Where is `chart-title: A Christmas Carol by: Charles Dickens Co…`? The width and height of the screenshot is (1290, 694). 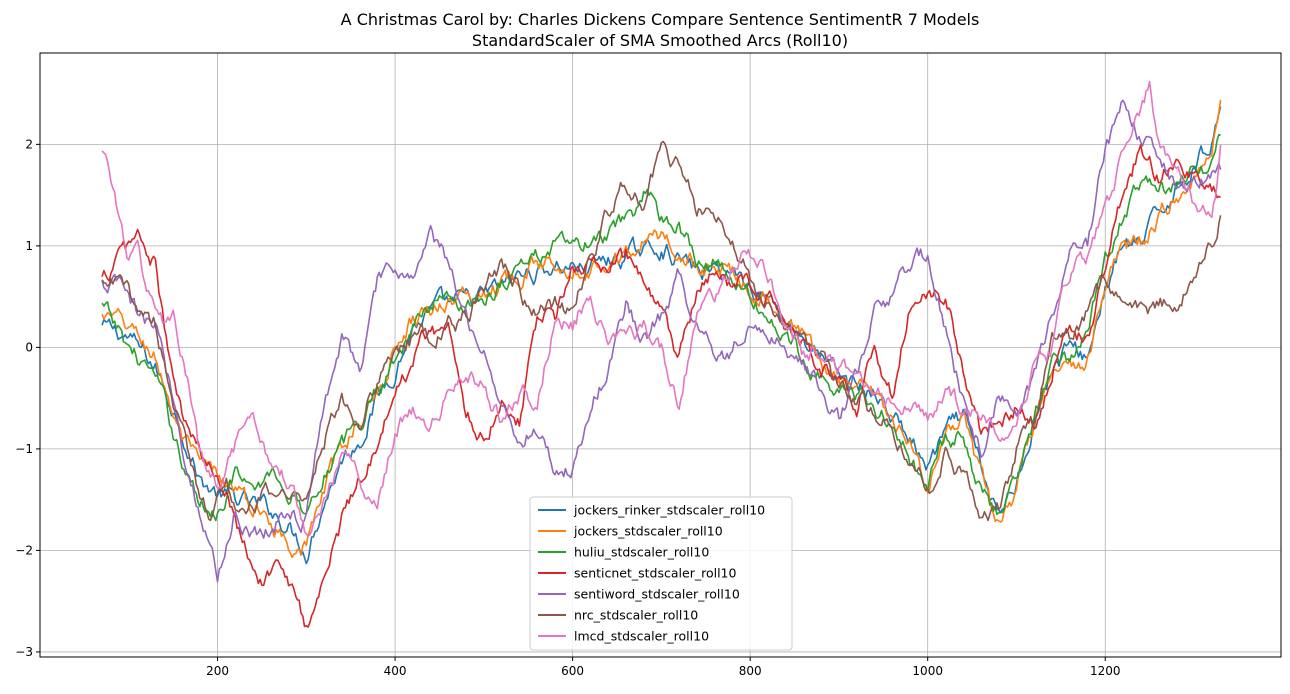 chart-title: A Christmas Carol by: Charles Dickens Co… is located at coordinates (660, 19).